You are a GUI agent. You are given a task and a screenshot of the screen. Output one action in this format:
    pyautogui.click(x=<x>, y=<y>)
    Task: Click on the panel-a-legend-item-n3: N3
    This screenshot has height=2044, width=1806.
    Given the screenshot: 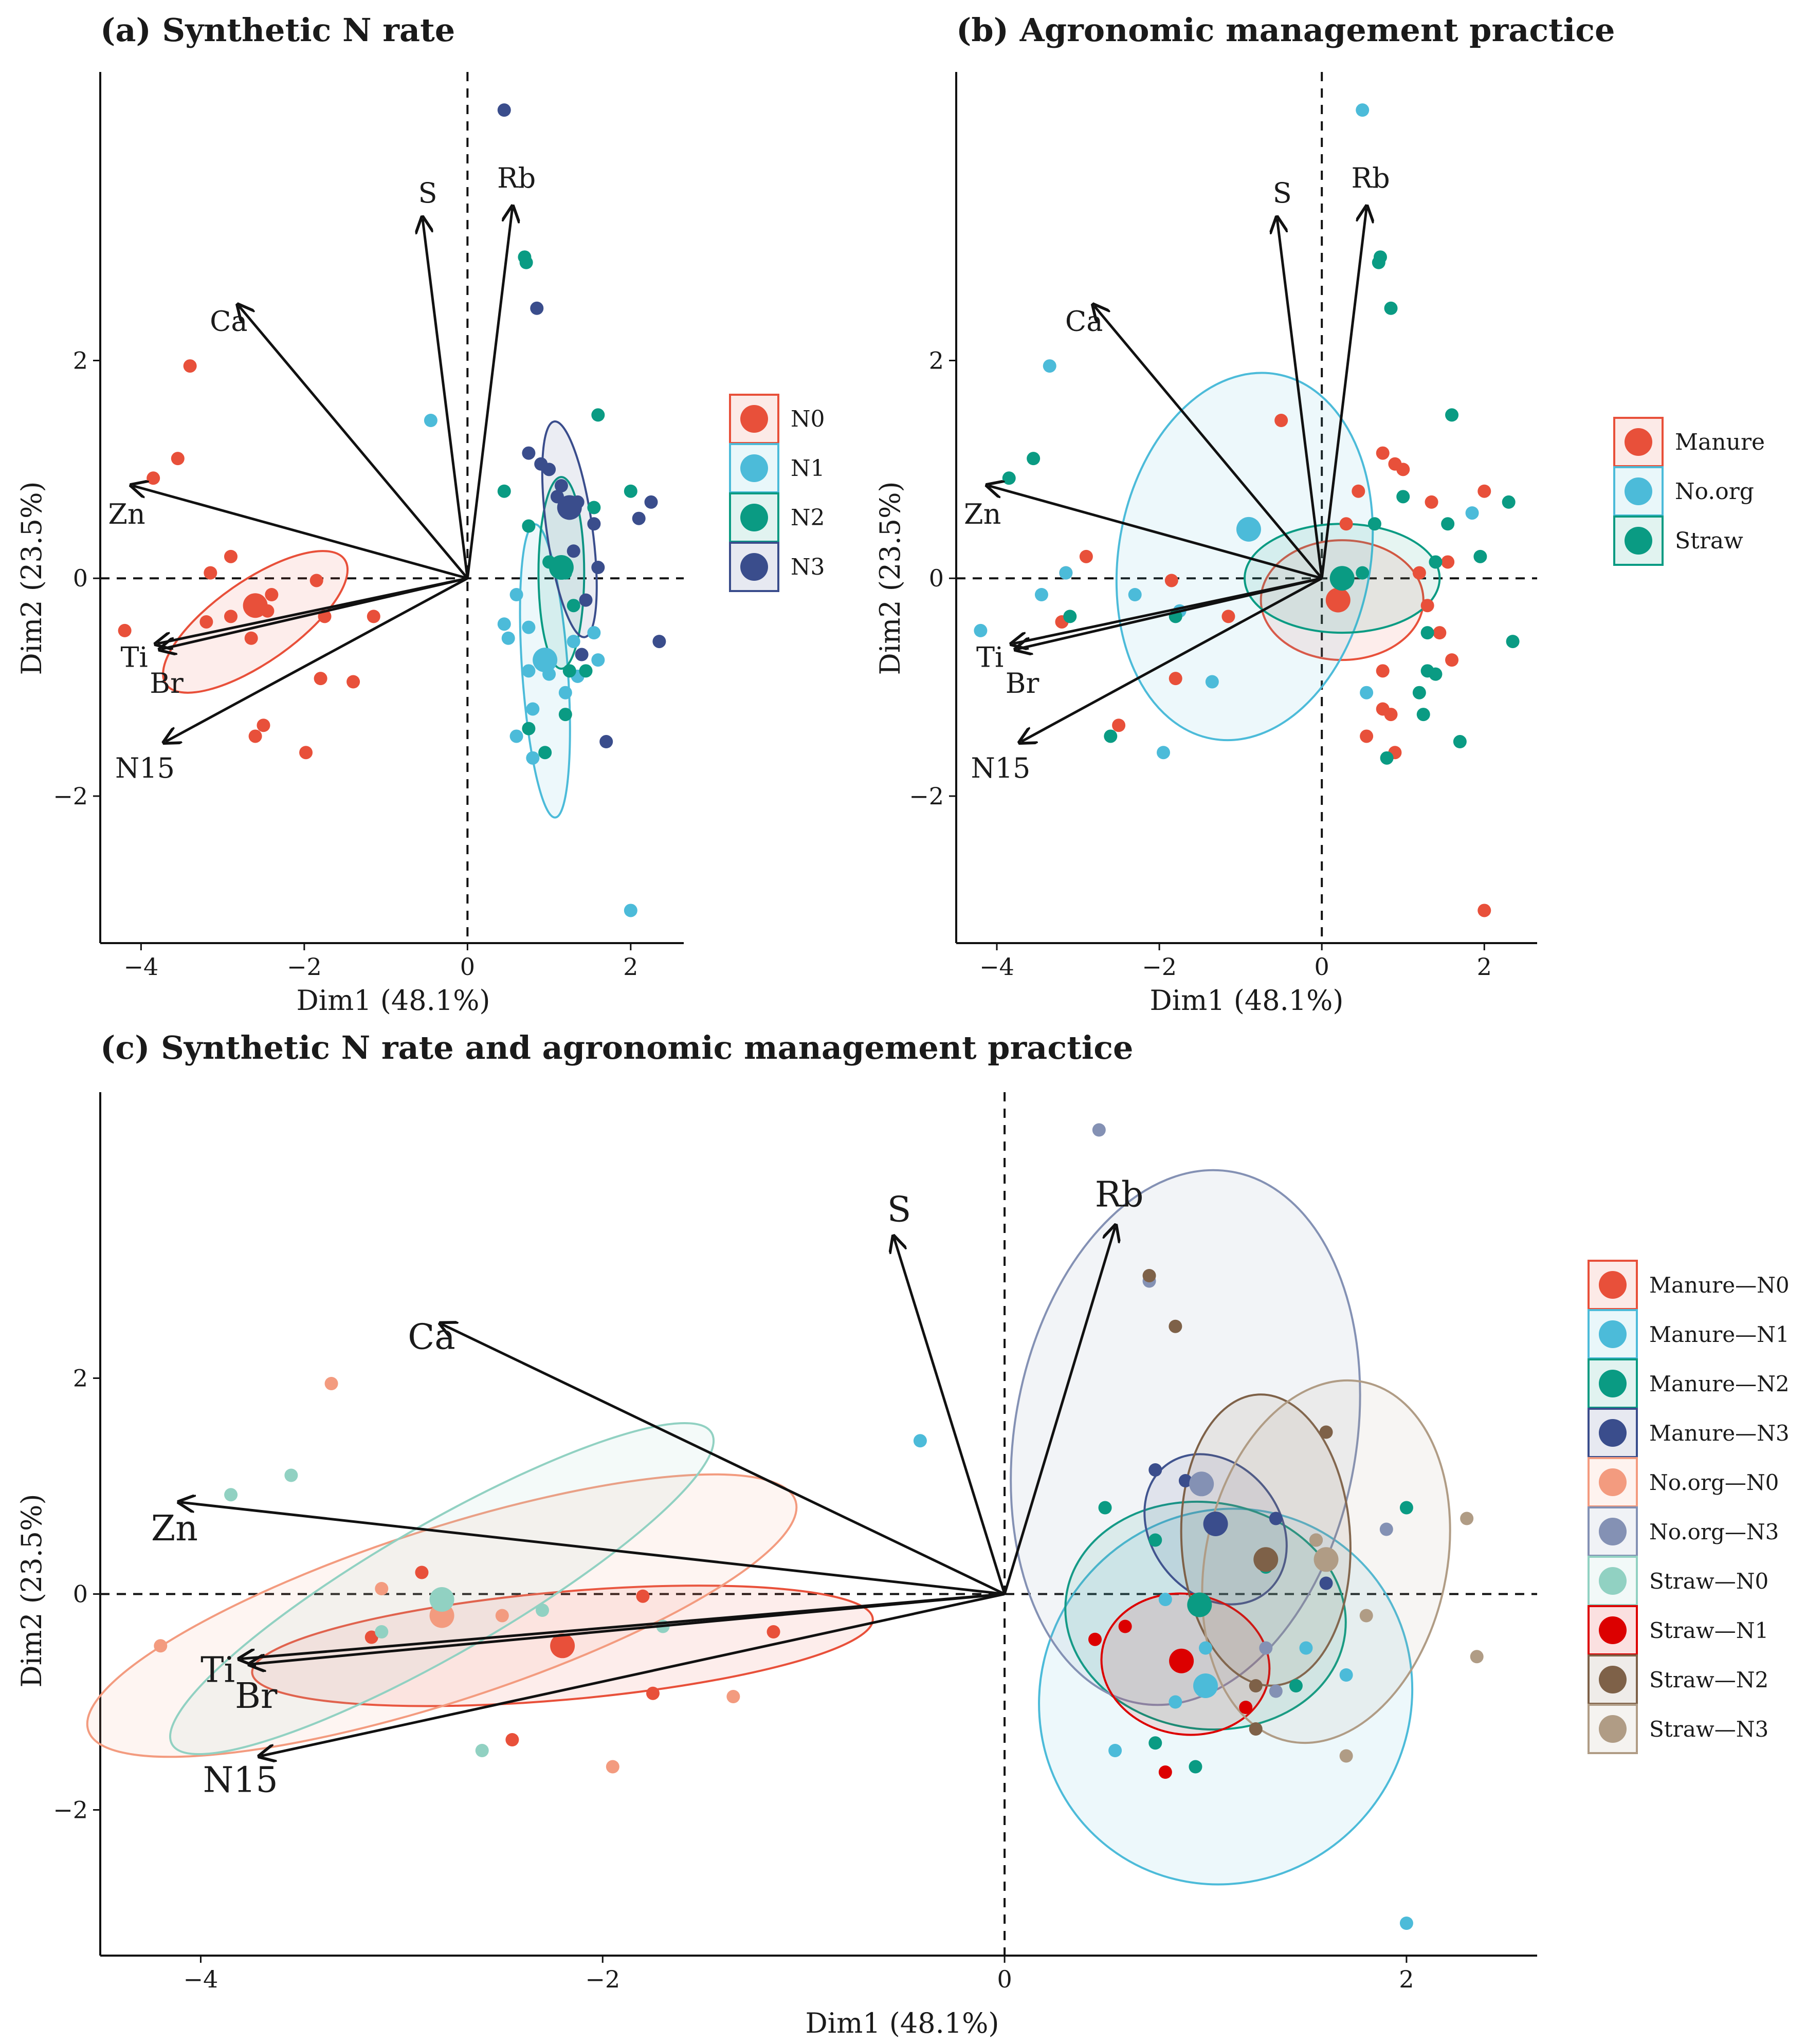 What is the action you would take?
    pyautogui.click(x=777, y=567)
    